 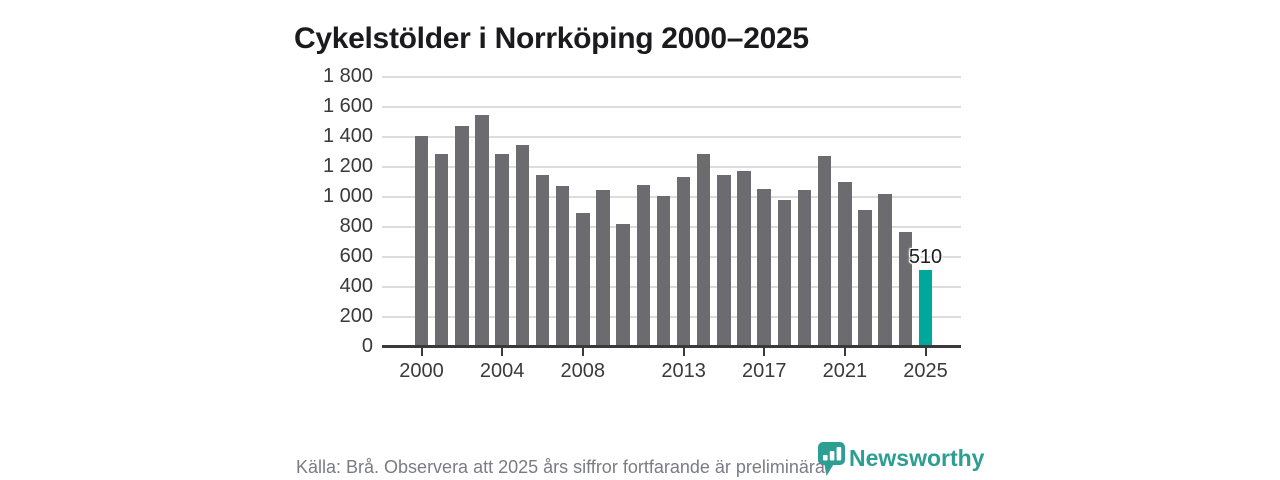 What do you see at coordinates (441, 250) in the screenshot?
I see `bar-2001` at bounding box center [441, 250].